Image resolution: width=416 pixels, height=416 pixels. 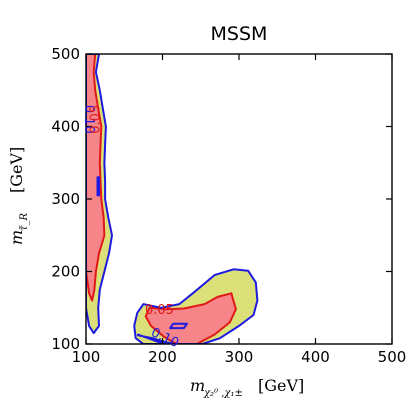 What do you see at coordinates (239, 357) in the screenshot?
I see `x-tick-label-2: 300` at bounding box center [239, 357].